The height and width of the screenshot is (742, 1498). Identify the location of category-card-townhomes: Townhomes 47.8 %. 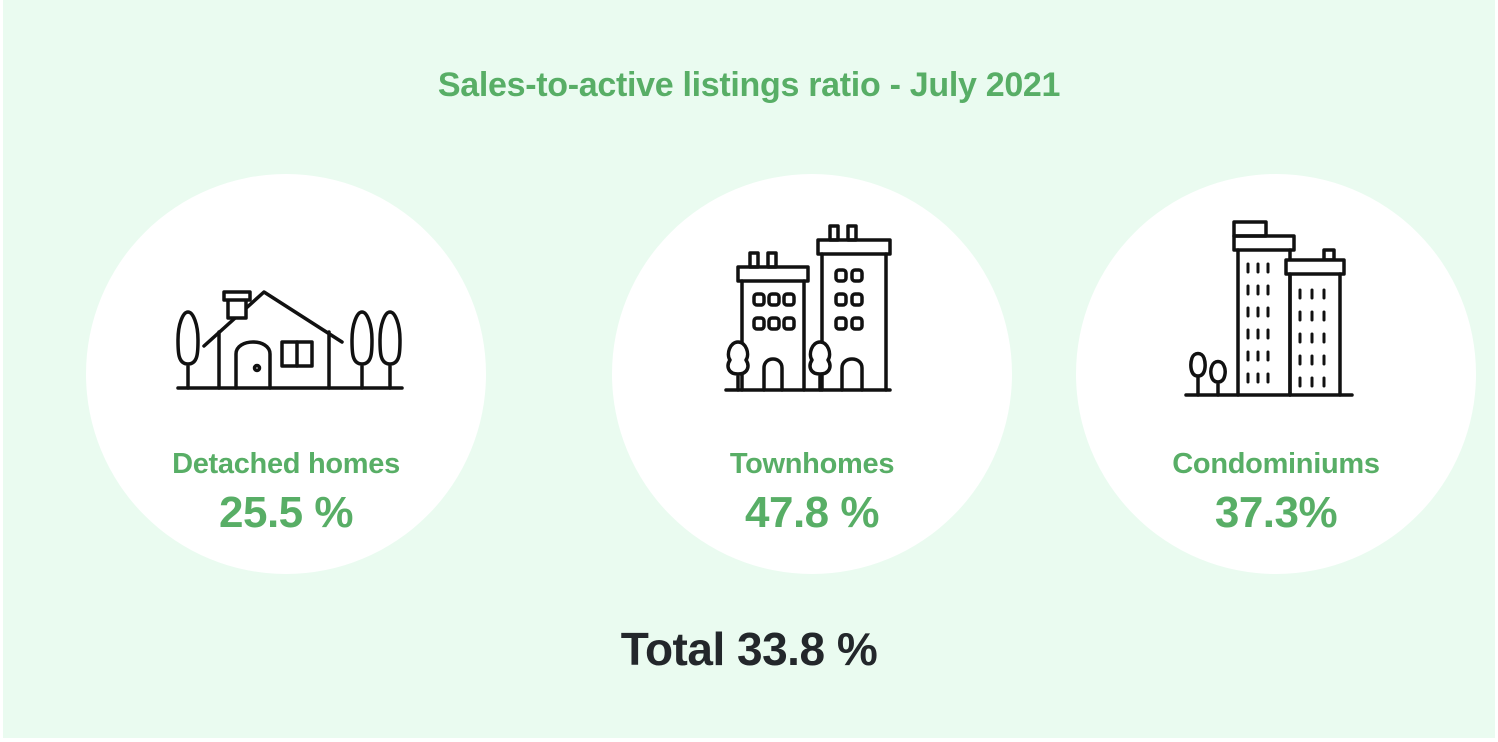
(812, 374).